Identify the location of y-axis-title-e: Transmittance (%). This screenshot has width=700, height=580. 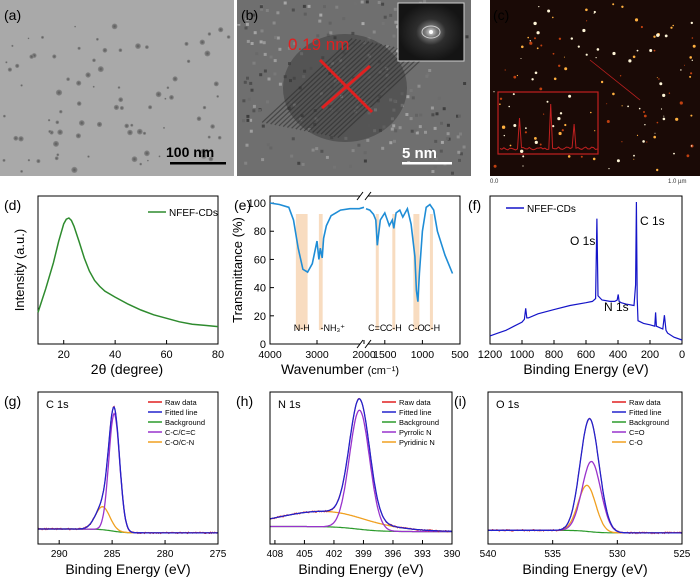
(237, 270).